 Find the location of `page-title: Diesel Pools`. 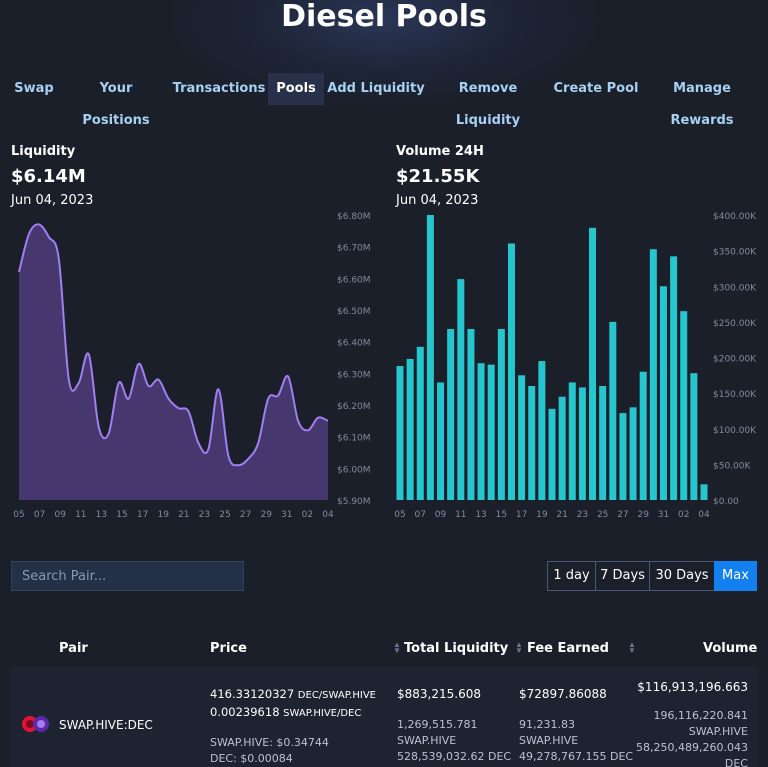

page-title: Diesel Pools is located at coordinates (384, 17).